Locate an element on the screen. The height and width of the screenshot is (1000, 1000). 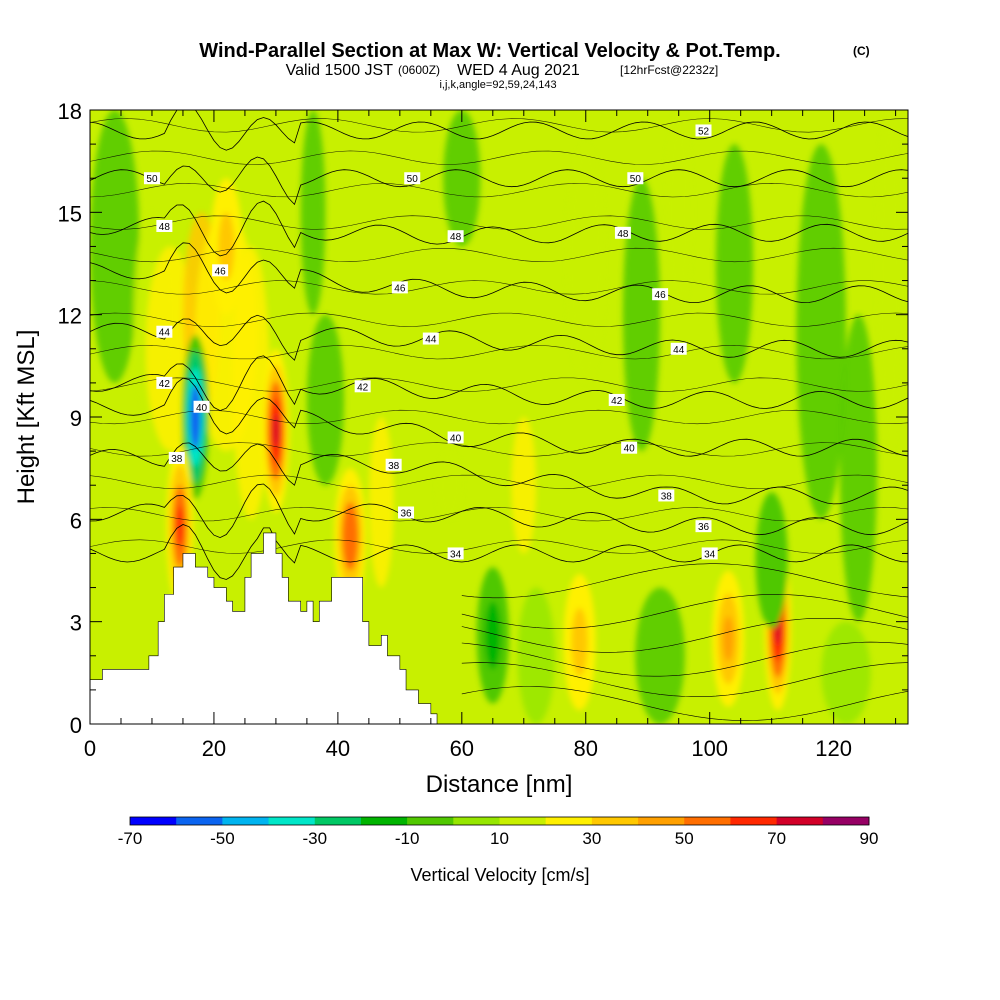
theta-label-0: 34 is located at coordinates (456, 554).